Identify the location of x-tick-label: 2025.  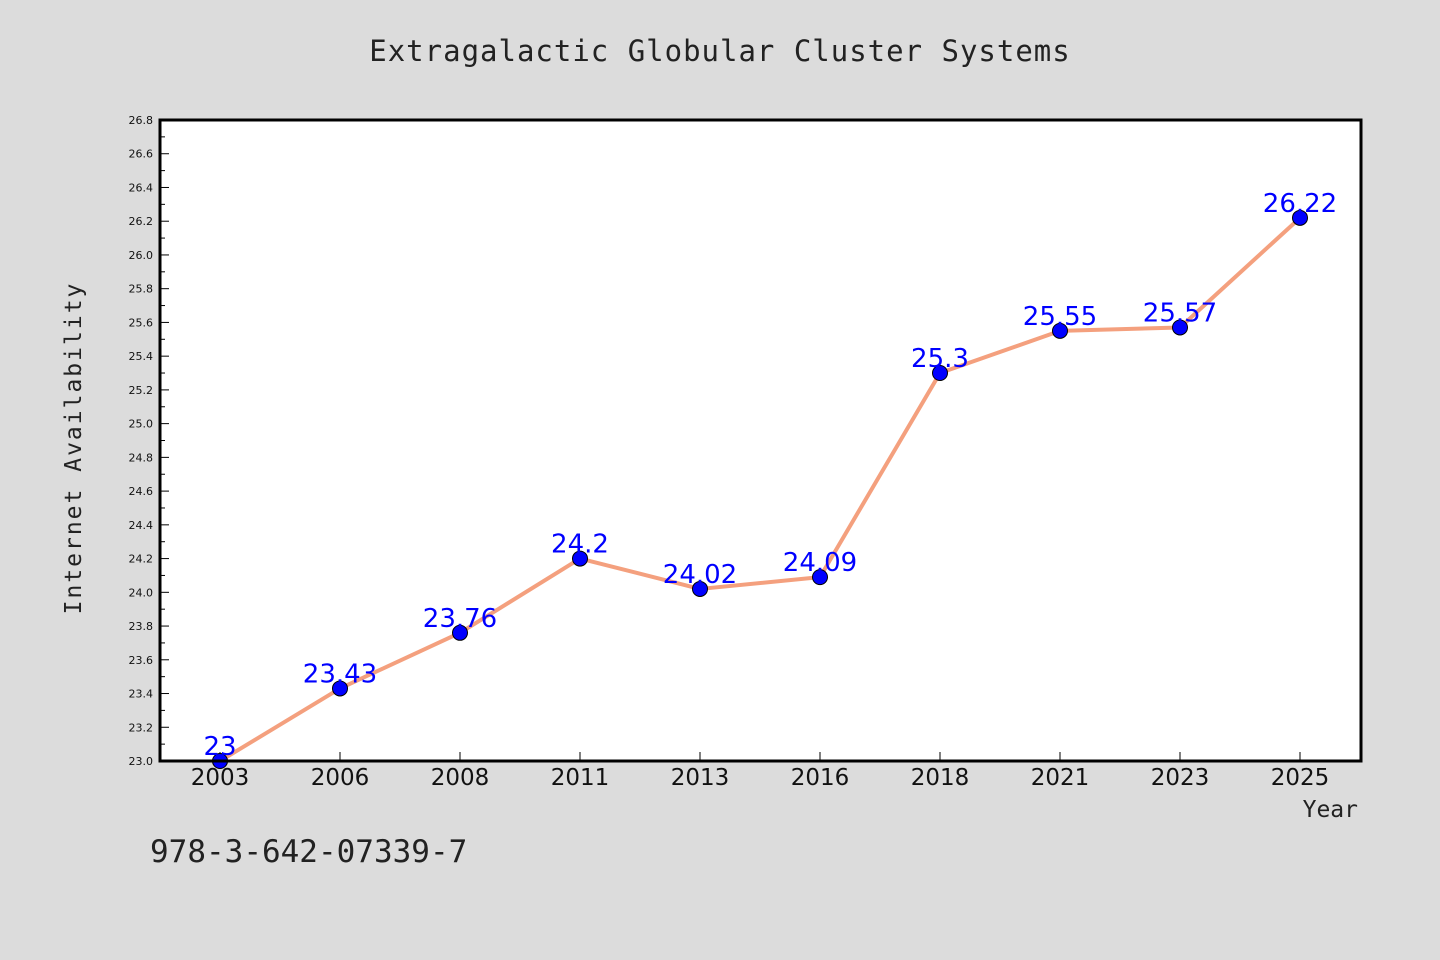
(1300, 778).